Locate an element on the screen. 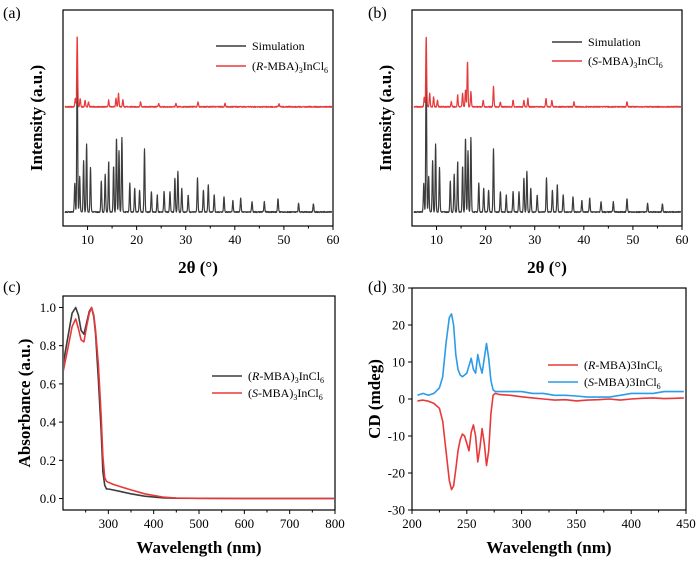 This screenshot has height=561, width=700. y-tick-label: 0.6 is located at coordinates (48, 383).